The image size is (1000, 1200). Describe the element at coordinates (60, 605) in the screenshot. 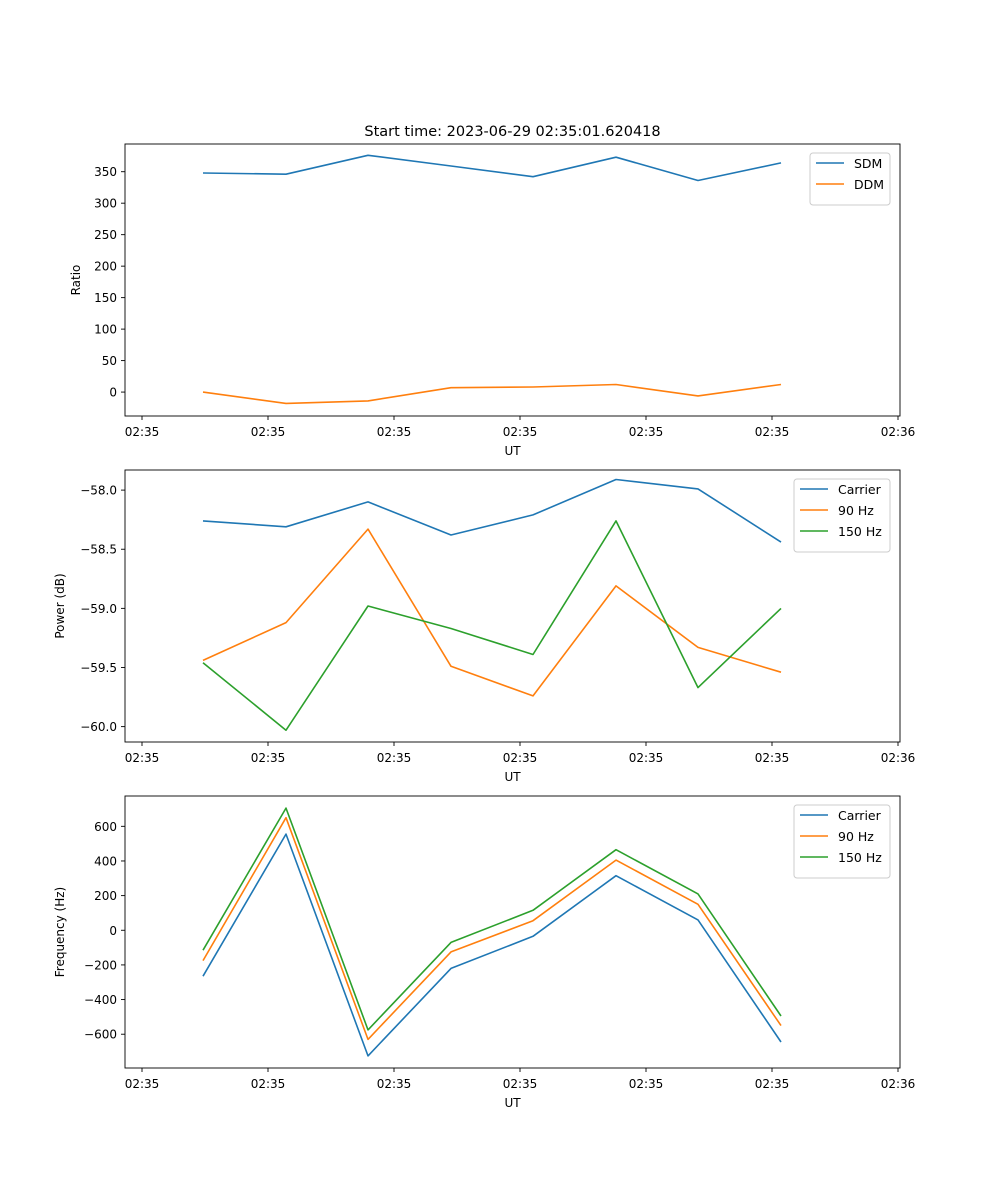

I see `y-axis-label: Power (dB)` at that location.